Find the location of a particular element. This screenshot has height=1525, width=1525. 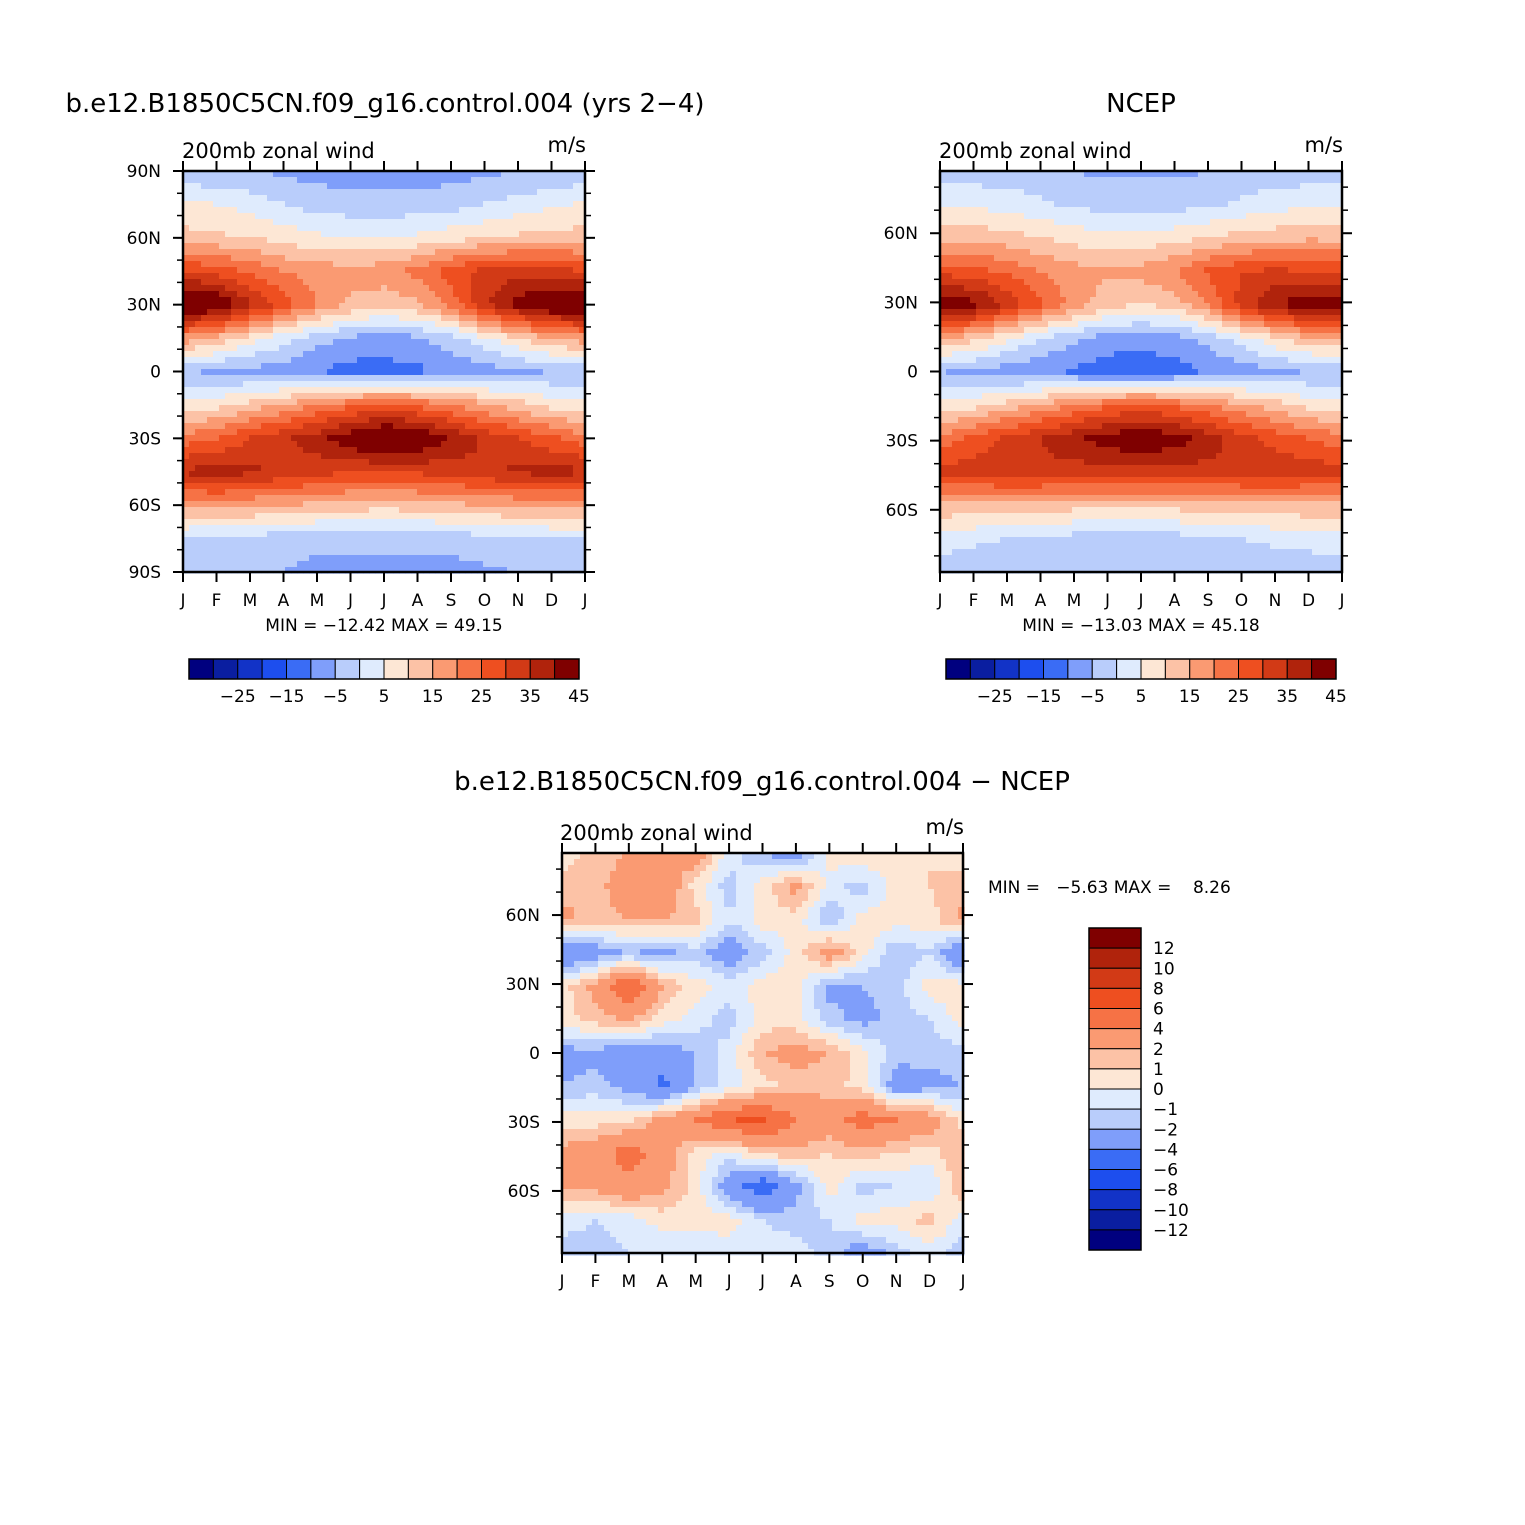

x-tick-label: A is located at coordinates (418, 601).